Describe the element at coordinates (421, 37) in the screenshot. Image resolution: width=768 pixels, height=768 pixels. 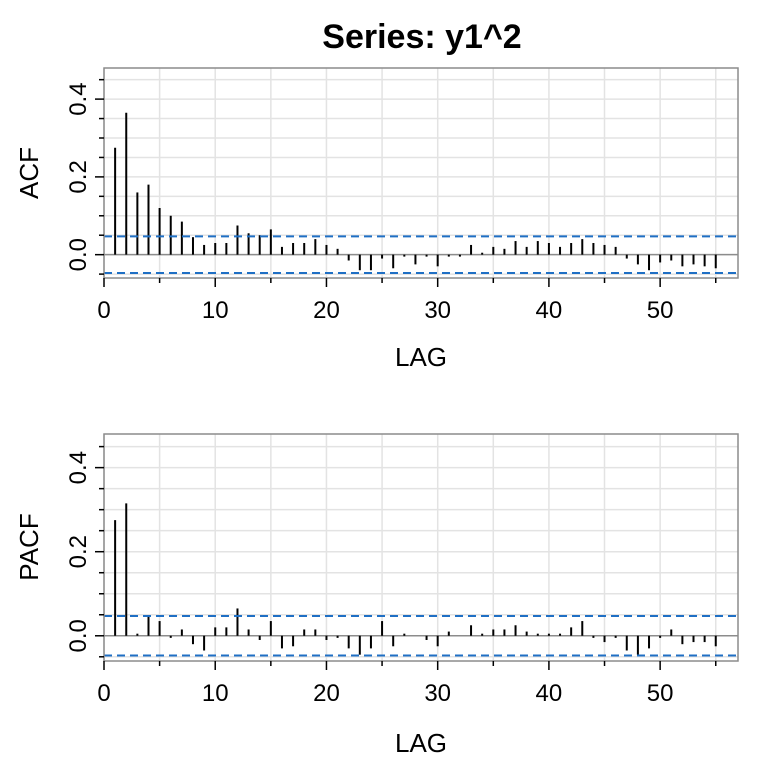
I see `chart-title: Series: y1^2` at that location.